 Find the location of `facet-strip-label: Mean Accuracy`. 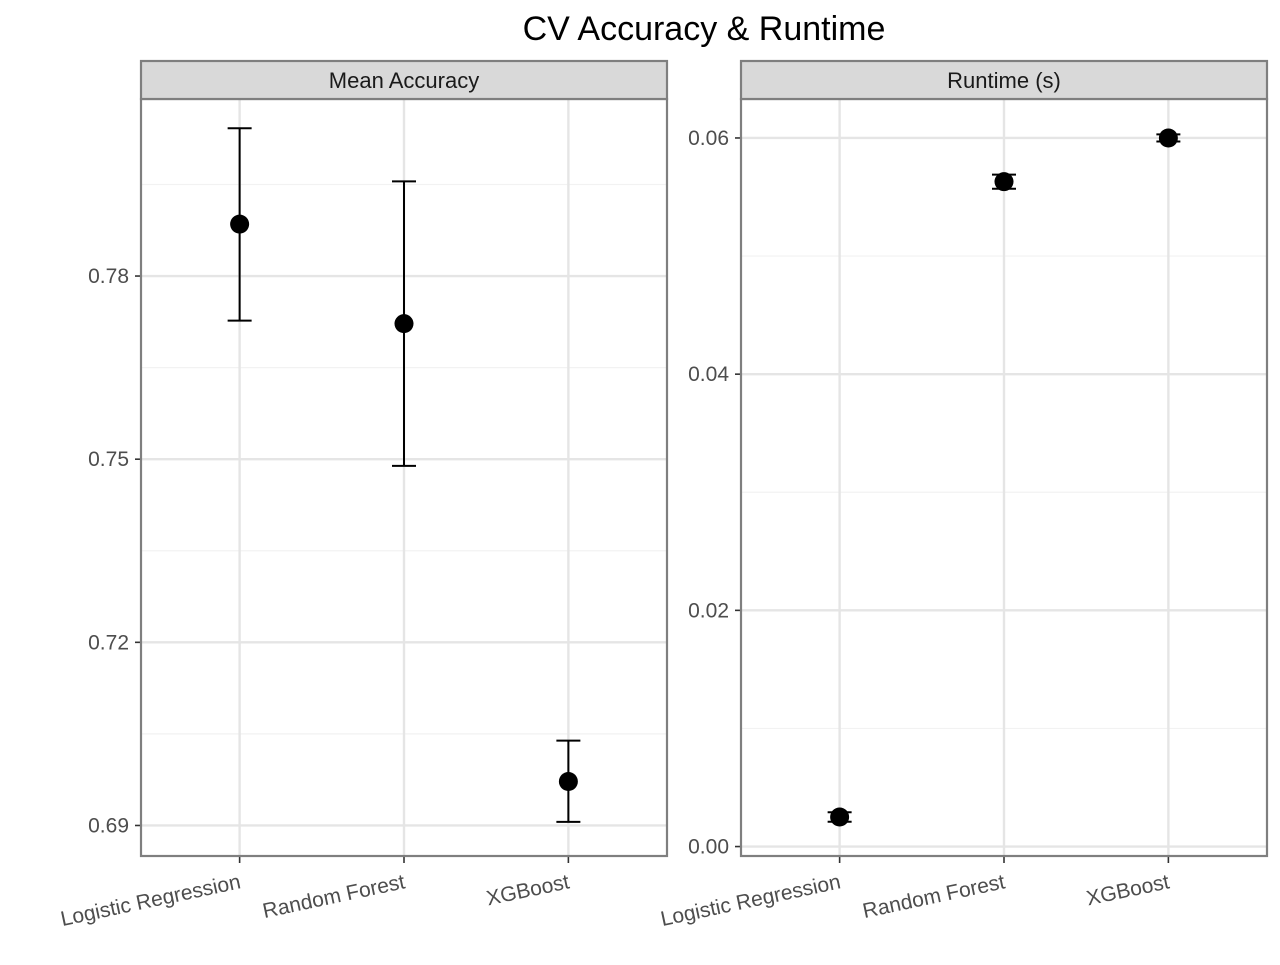

facet-strip-label: Mean Accuracy is located at coordinates (404, 80).